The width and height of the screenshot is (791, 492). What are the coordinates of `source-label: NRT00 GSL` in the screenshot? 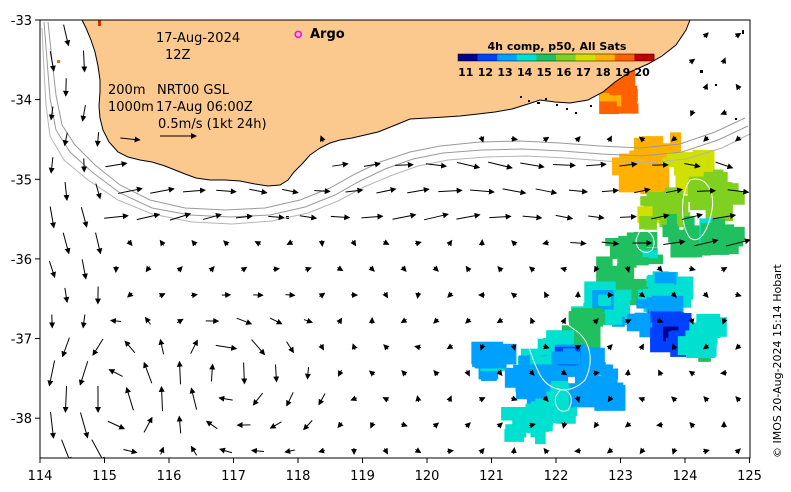 It's located at (193, 90).